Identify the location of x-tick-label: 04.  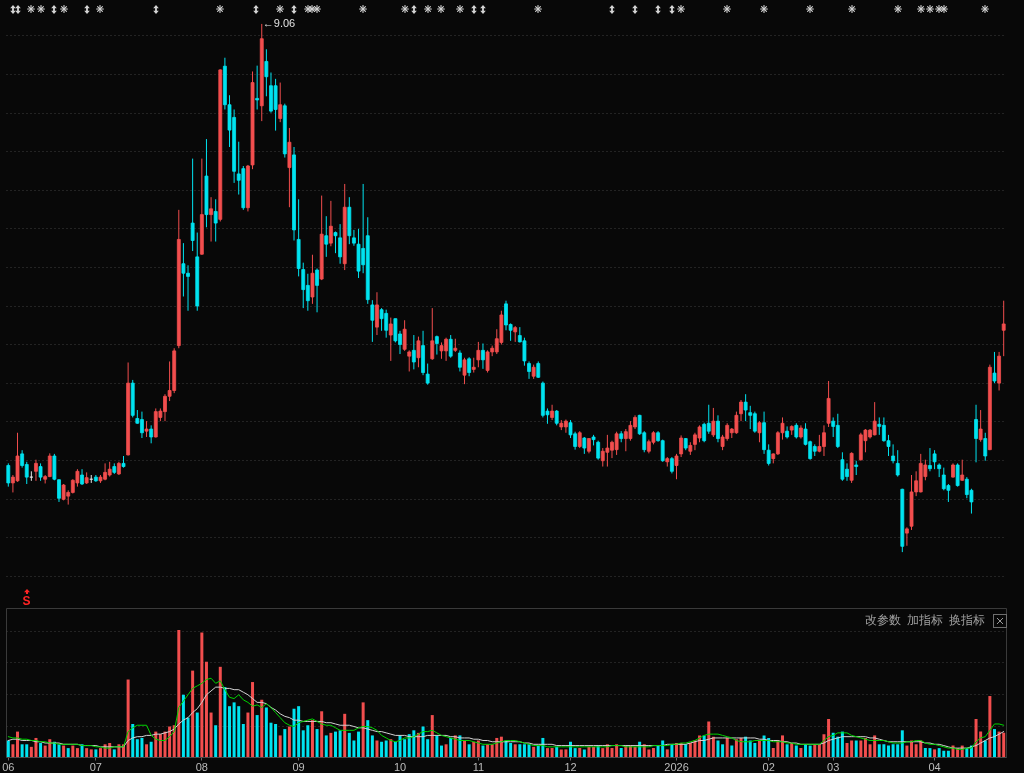
(934, 766).